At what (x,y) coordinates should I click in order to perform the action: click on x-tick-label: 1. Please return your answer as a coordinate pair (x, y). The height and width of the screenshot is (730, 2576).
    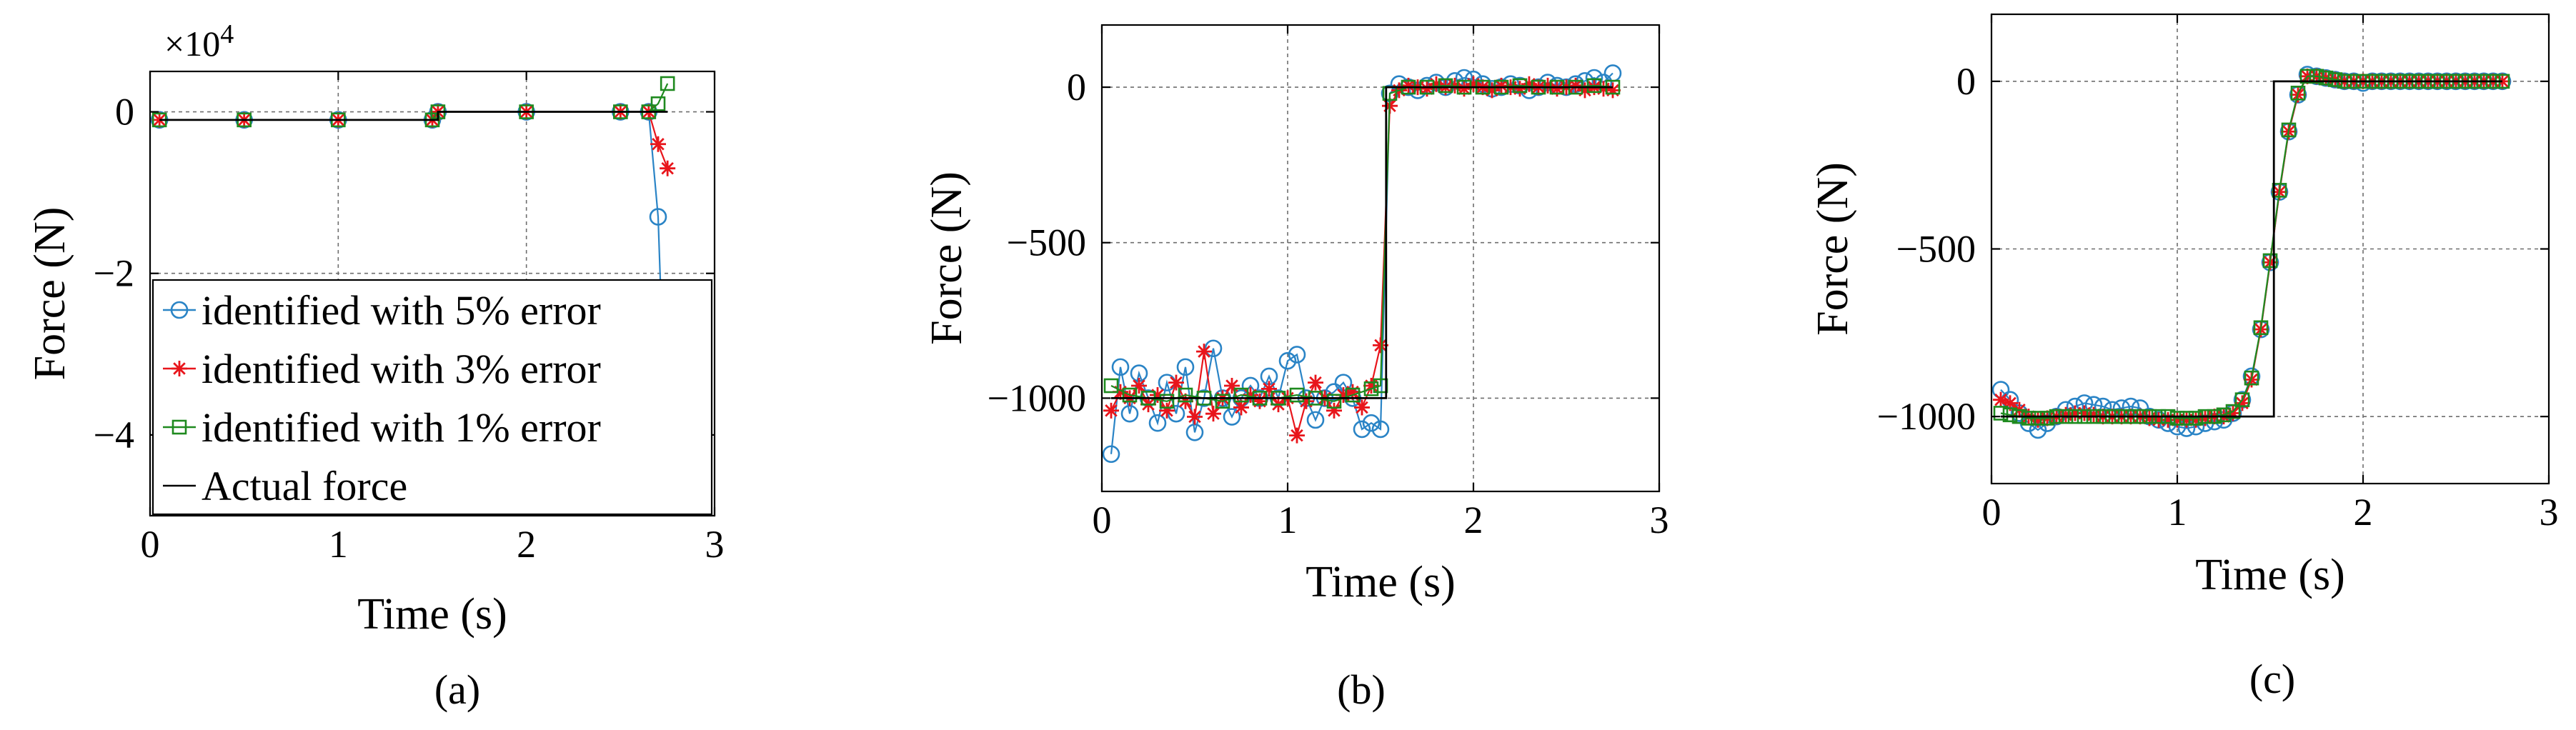
    Looking at the image, I should click on (338, 544).